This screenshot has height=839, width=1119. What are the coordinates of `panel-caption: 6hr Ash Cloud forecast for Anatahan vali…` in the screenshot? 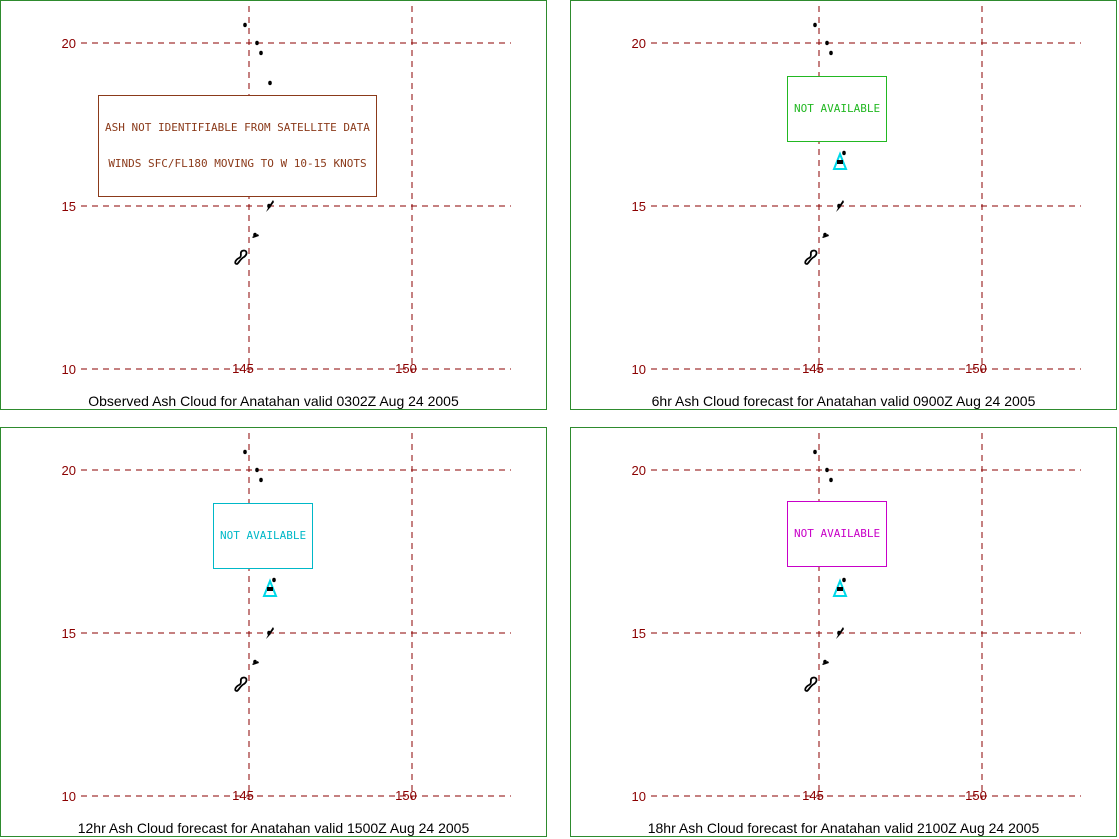 It's located at (843, 401).